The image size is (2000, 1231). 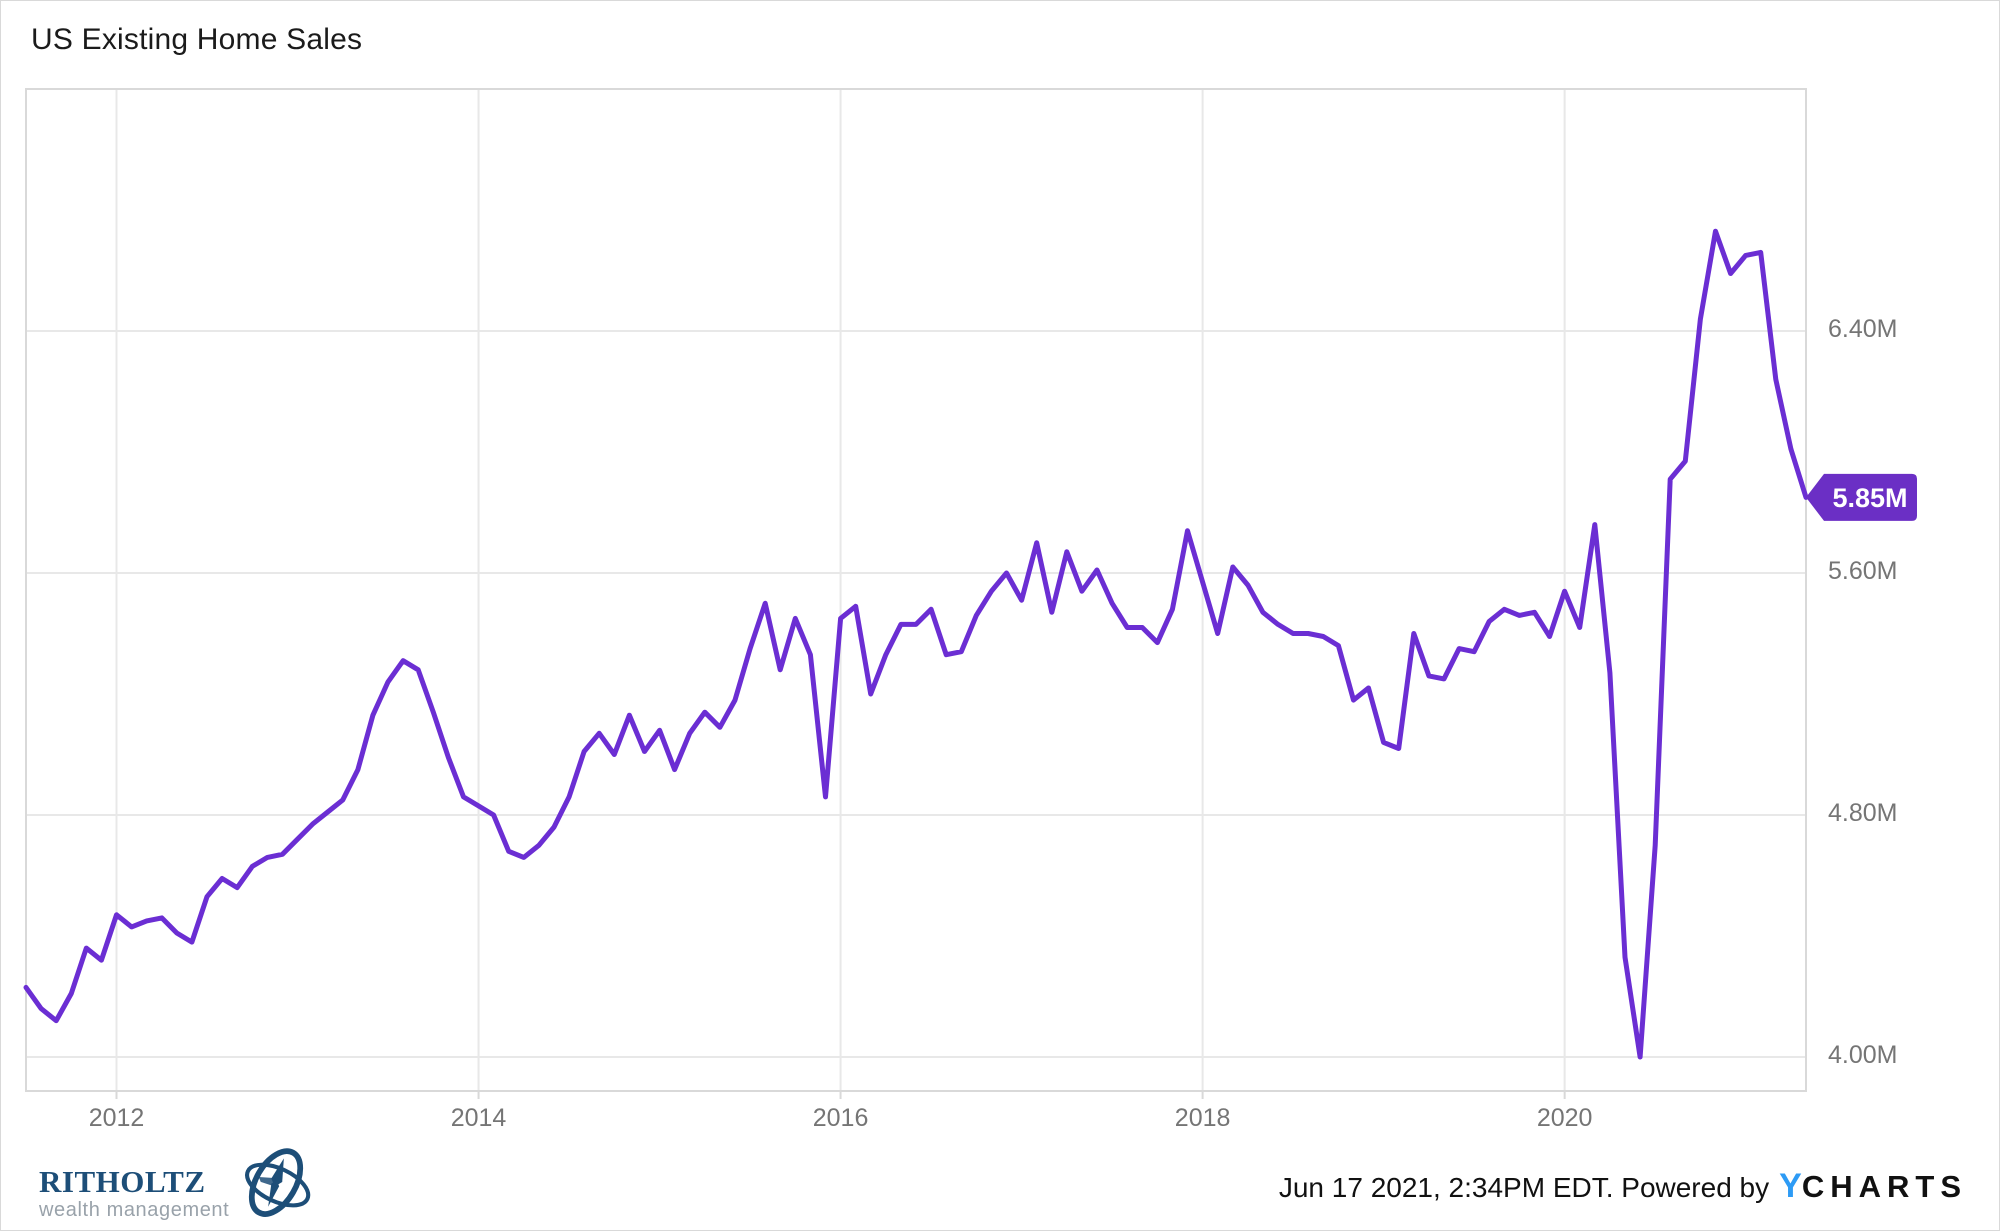 I want to click on x-tick-label: 2018, so click(x=1202, y=1118).